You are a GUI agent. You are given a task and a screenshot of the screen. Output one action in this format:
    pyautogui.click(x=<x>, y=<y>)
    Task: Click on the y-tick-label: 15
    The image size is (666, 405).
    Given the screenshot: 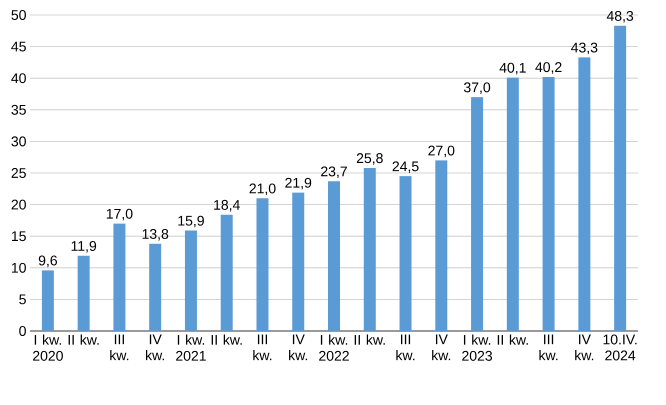 What is the action you would take?
    pyautogui.click(x=19, y=236)
    